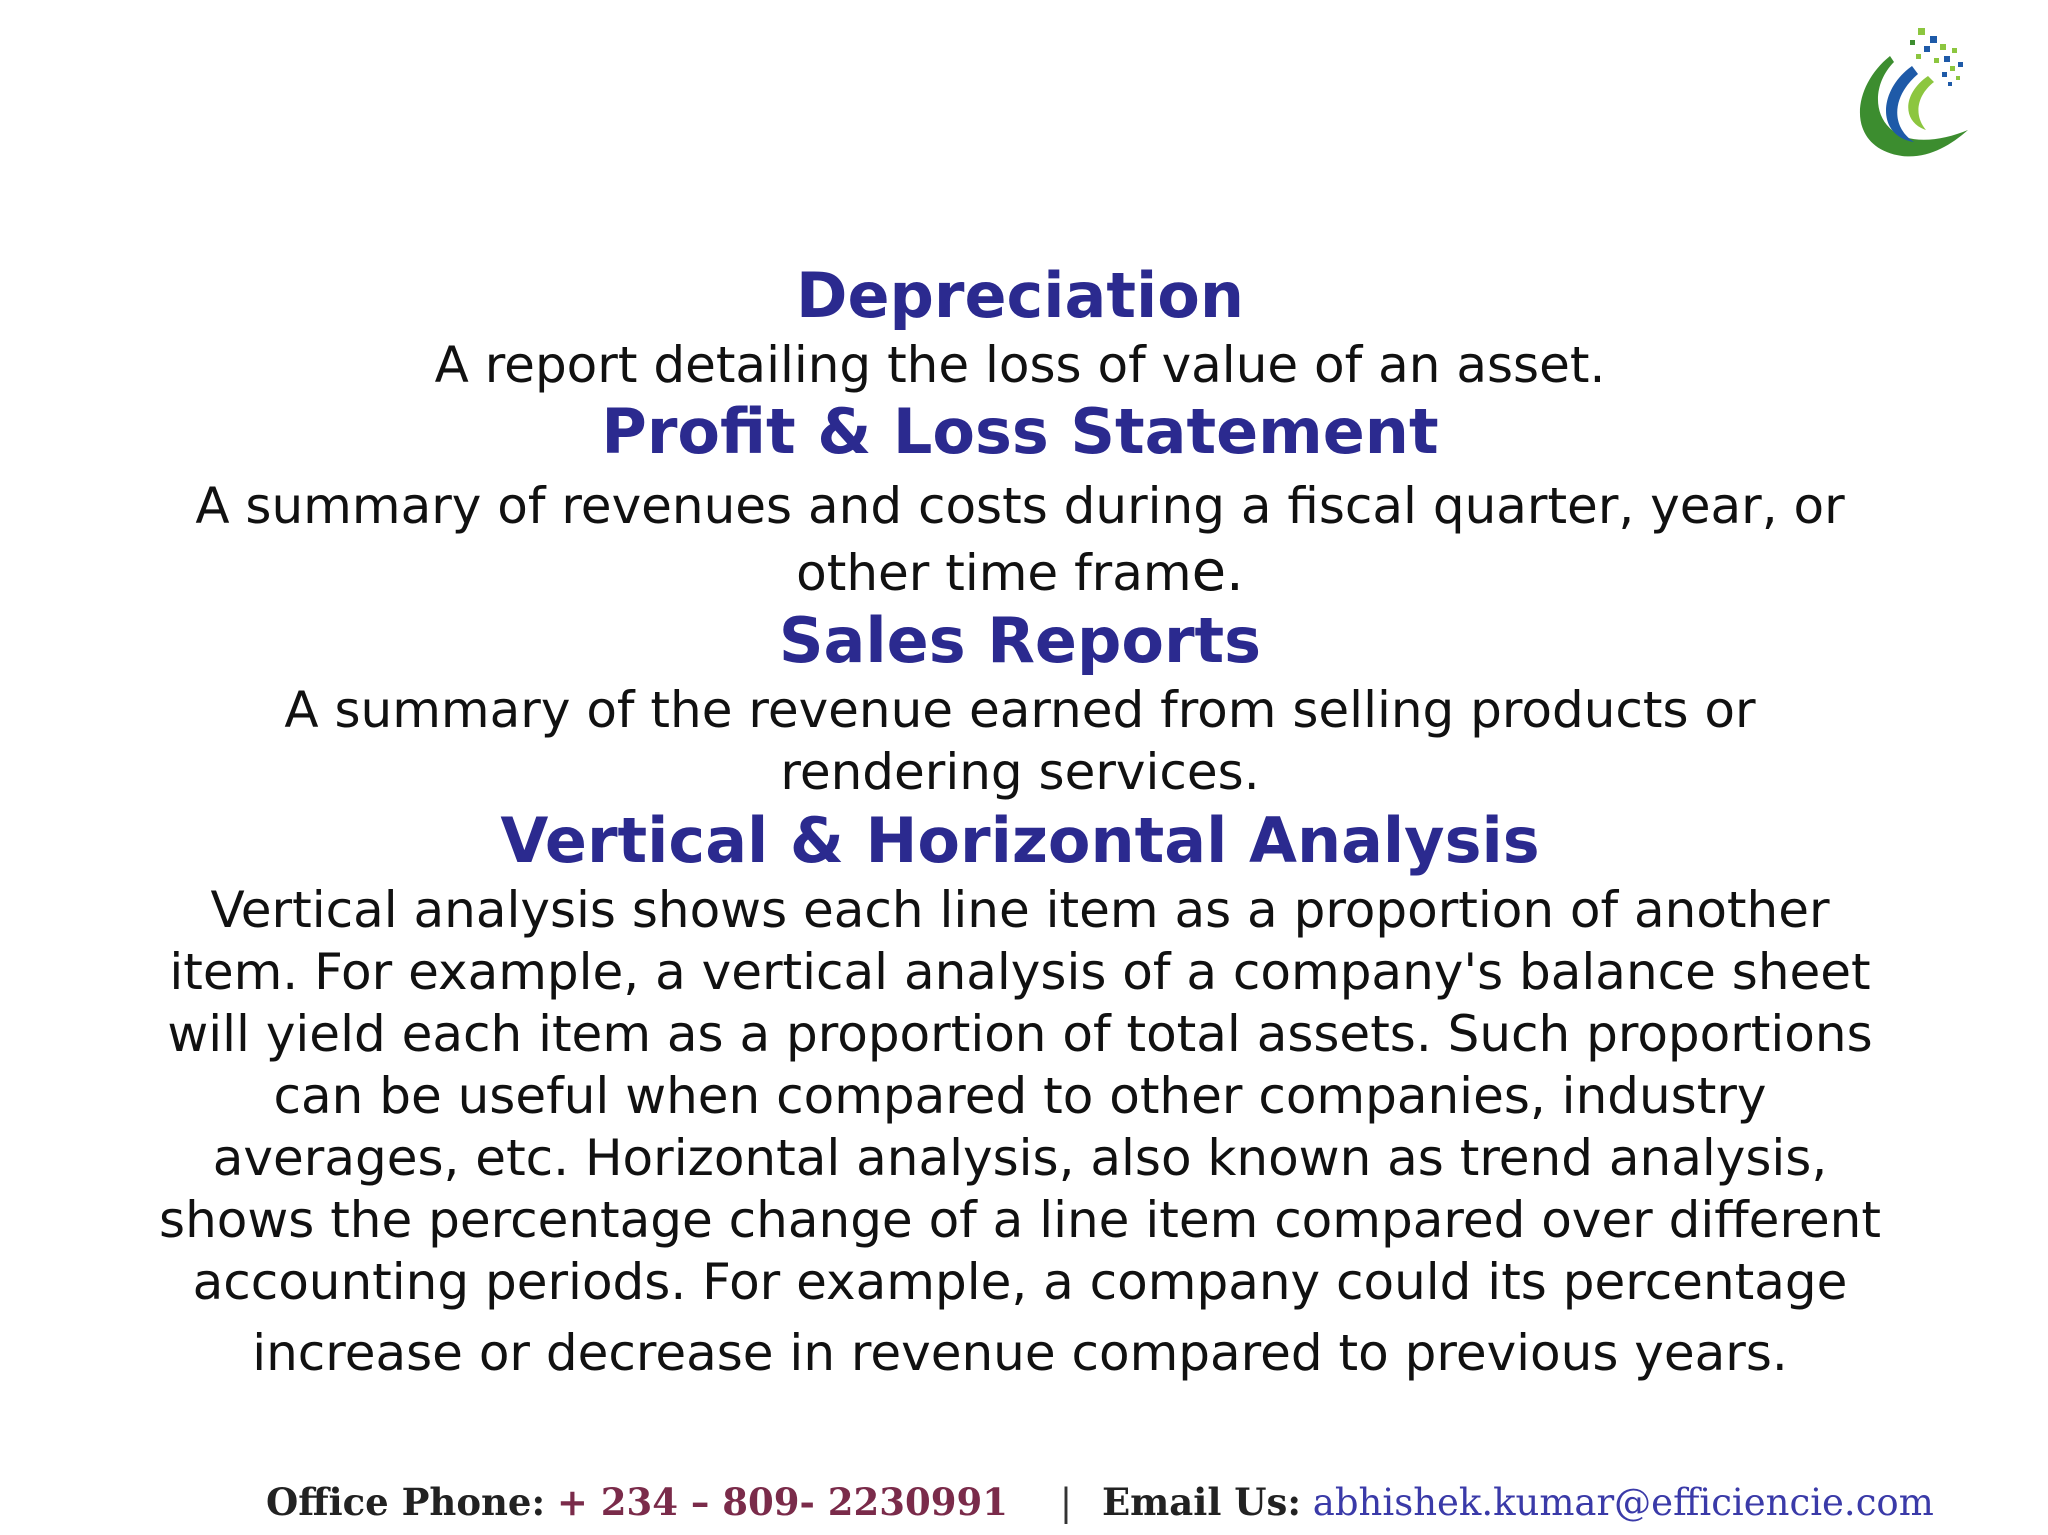 This screenshot has height=1535, width=2048. I want to click on section-title-sales-reports: Sales Reports, so click(1020, 640).